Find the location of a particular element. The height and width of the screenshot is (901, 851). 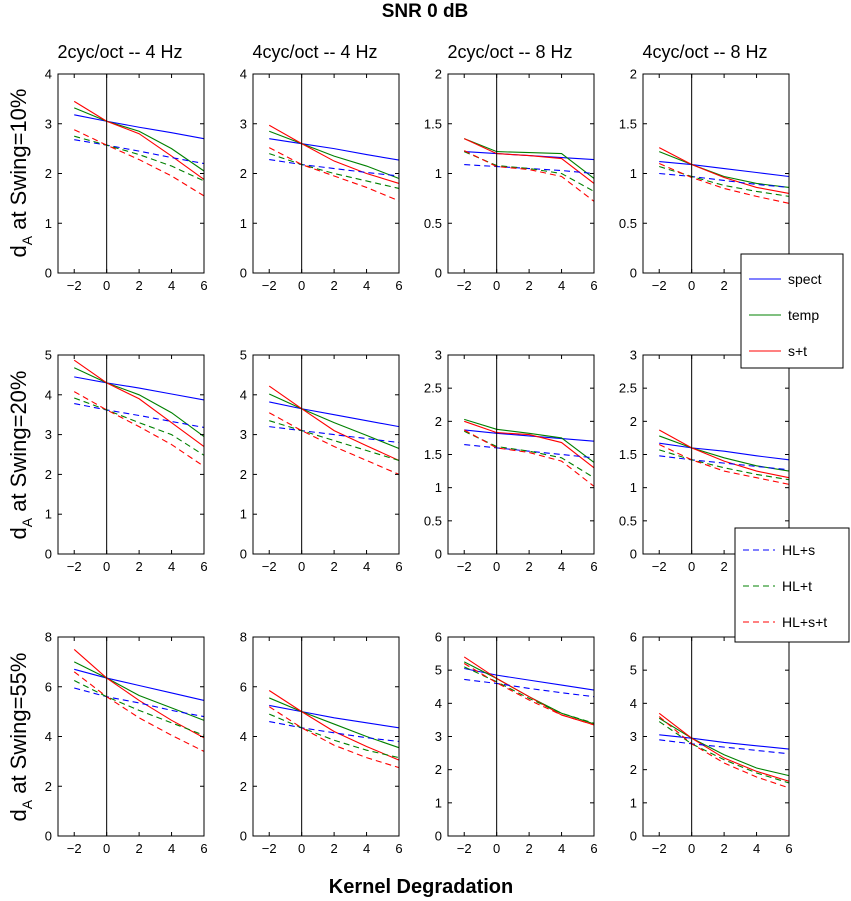

legend-dashed: HL+s HL+t HL+s+t is located at coordinates (792, 585).